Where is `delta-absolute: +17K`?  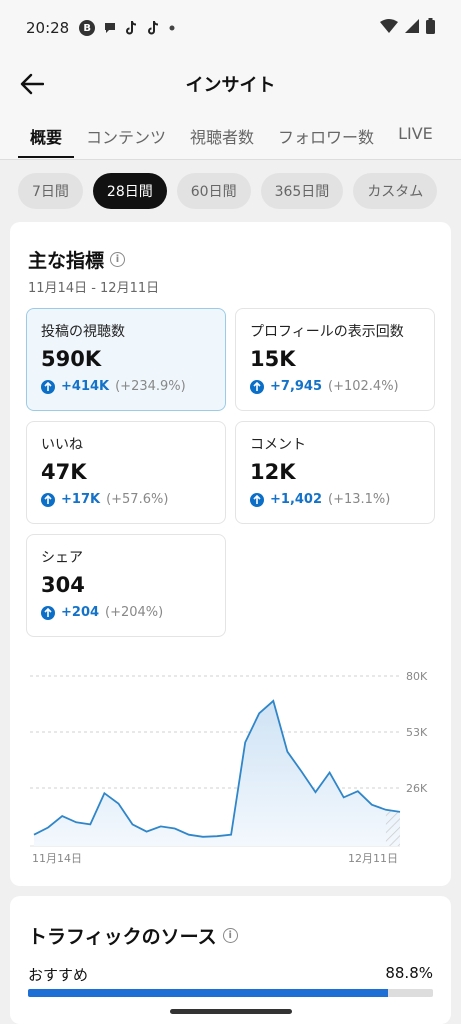 delta-absolute: +17K is located at coordinates (81, 499).